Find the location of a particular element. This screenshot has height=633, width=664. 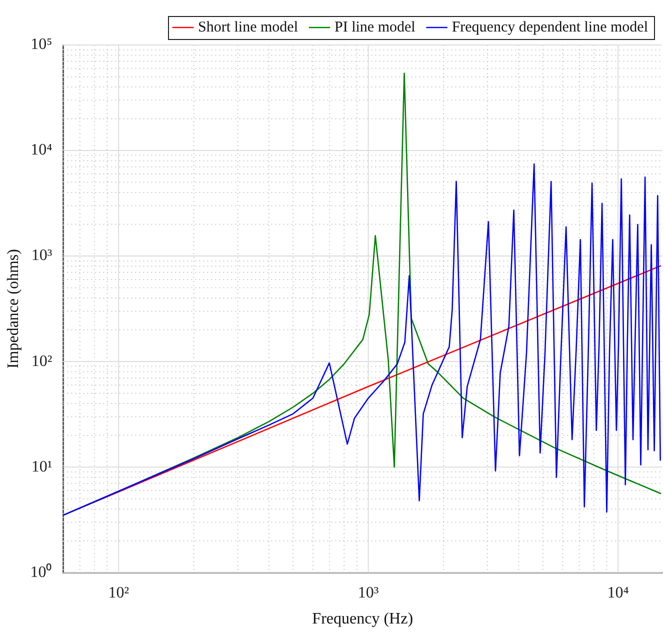

legend-label: Frequency dependent line model is located at coordinates (550, 27).